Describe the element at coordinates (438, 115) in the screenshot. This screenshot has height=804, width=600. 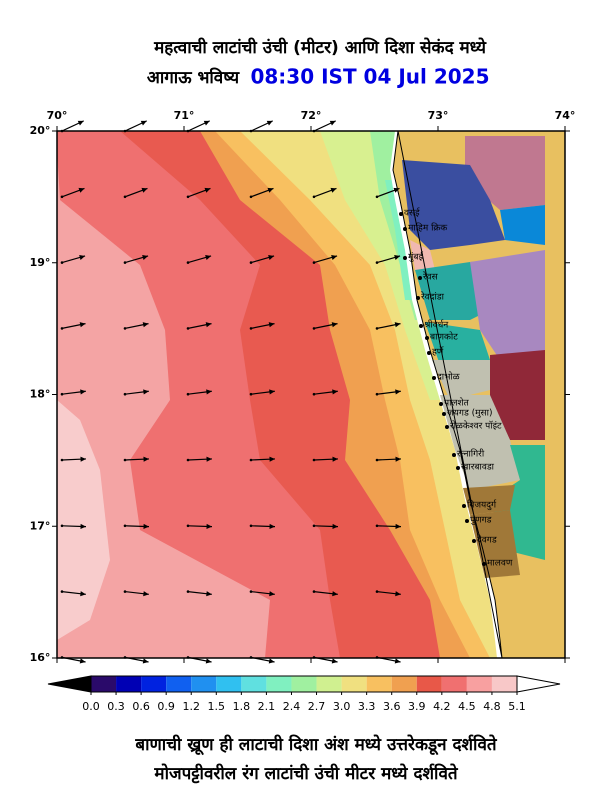
I see `lon-tick-label: 73°` at that location.